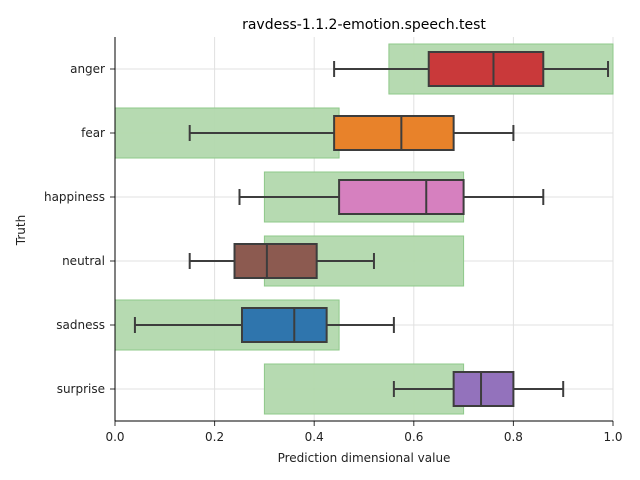 This screenshot has width=640, height=480. I want to click on x-tick-label: 0.8, so click(513, 437).